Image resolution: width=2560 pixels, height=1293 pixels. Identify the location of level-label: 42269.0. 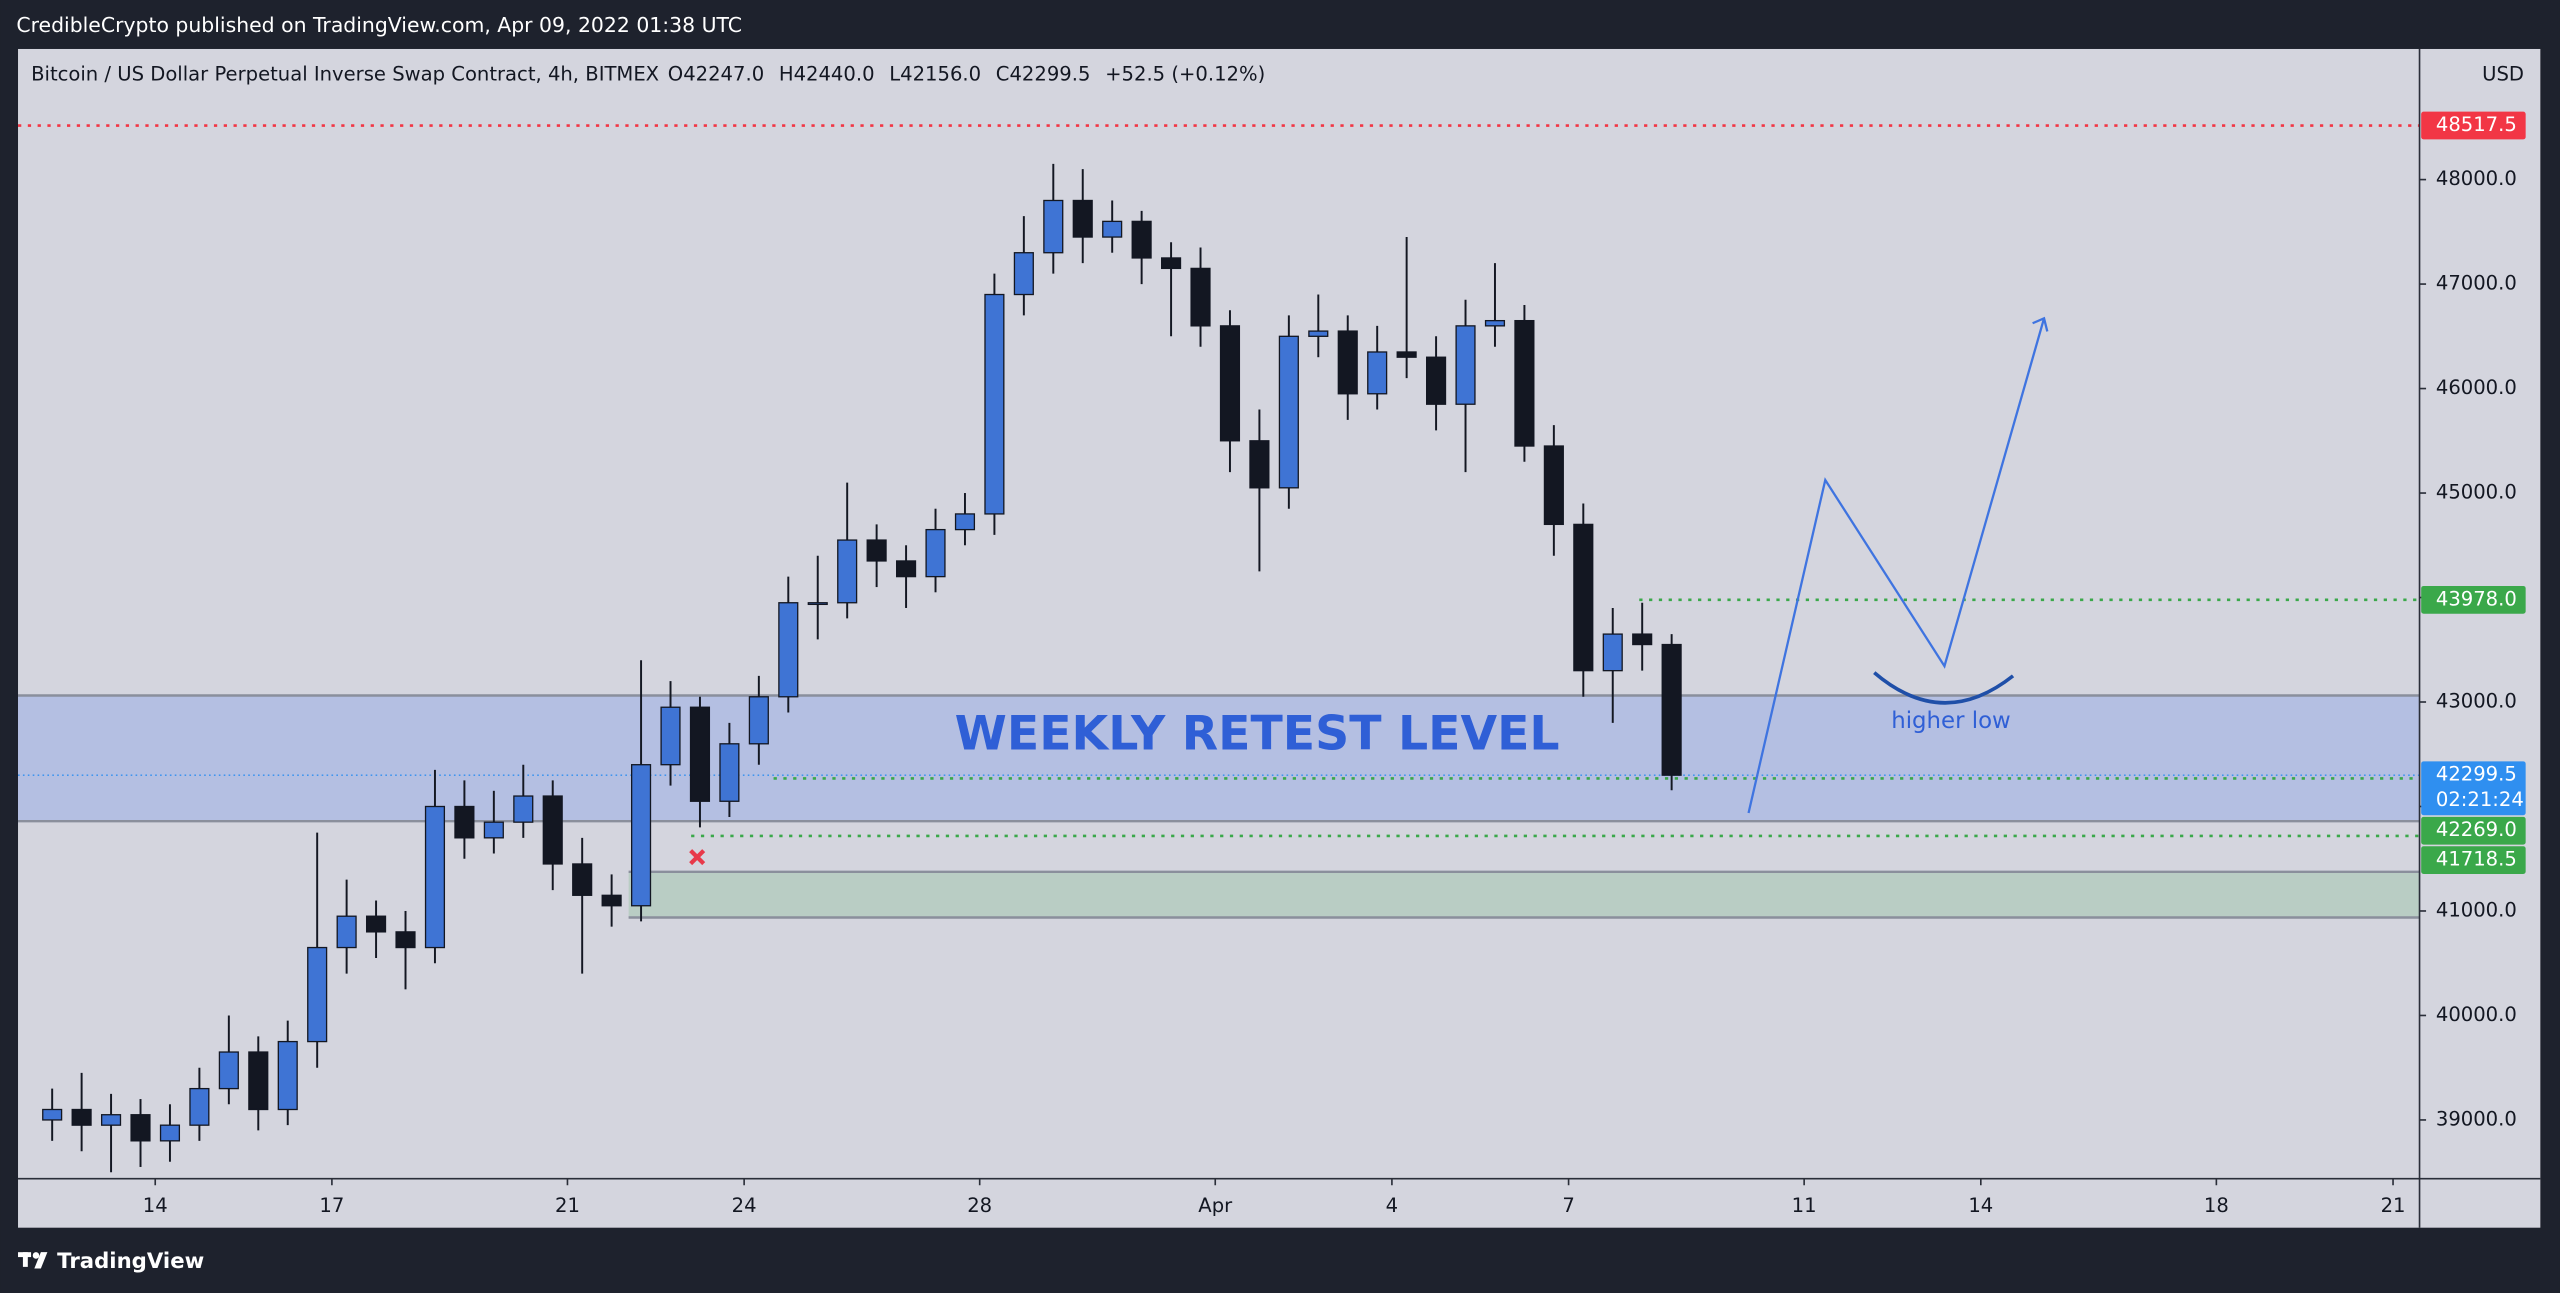
(2476, 829).